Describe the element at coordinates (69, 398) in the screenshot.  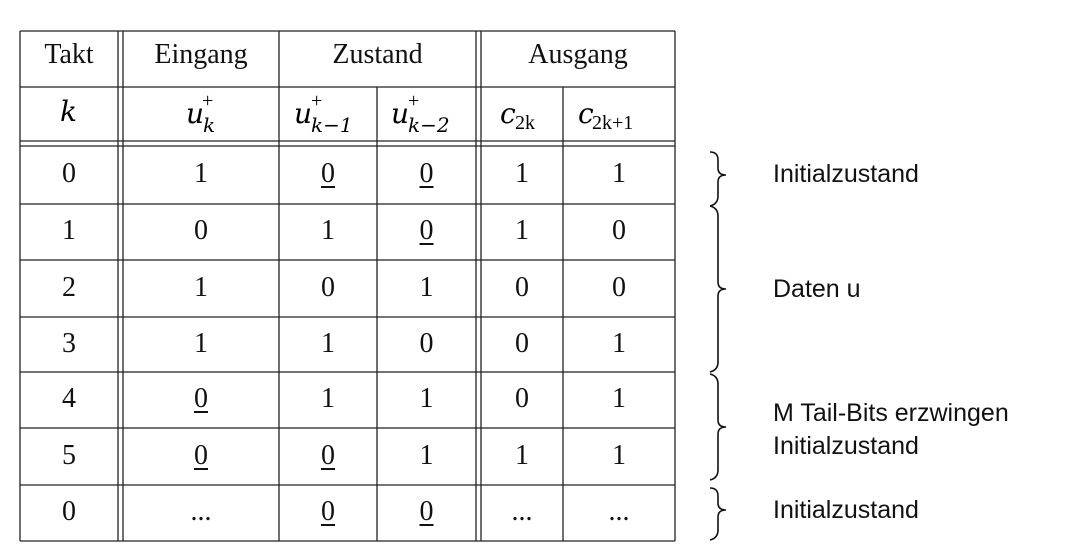
I see `cell-k: 4` at that location.